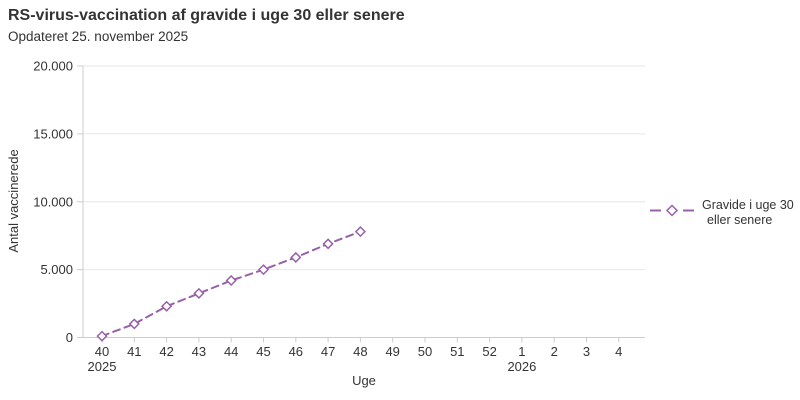  What do you see at coordinates (425, 351) in the screenshot?
I see `x-tick-label: 50` at bounding box center [425, 351].